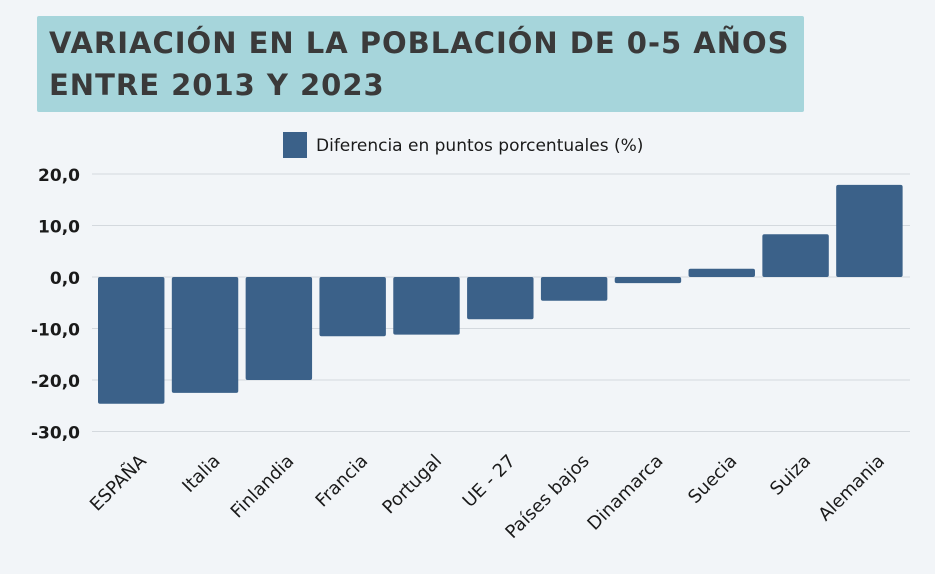 This screenshot has height=574, width=935. What do you see at coordinates (625, 493) in the screenshot?
I see `x-tick-label: Dinamarca` at bounding box center [625, 493].